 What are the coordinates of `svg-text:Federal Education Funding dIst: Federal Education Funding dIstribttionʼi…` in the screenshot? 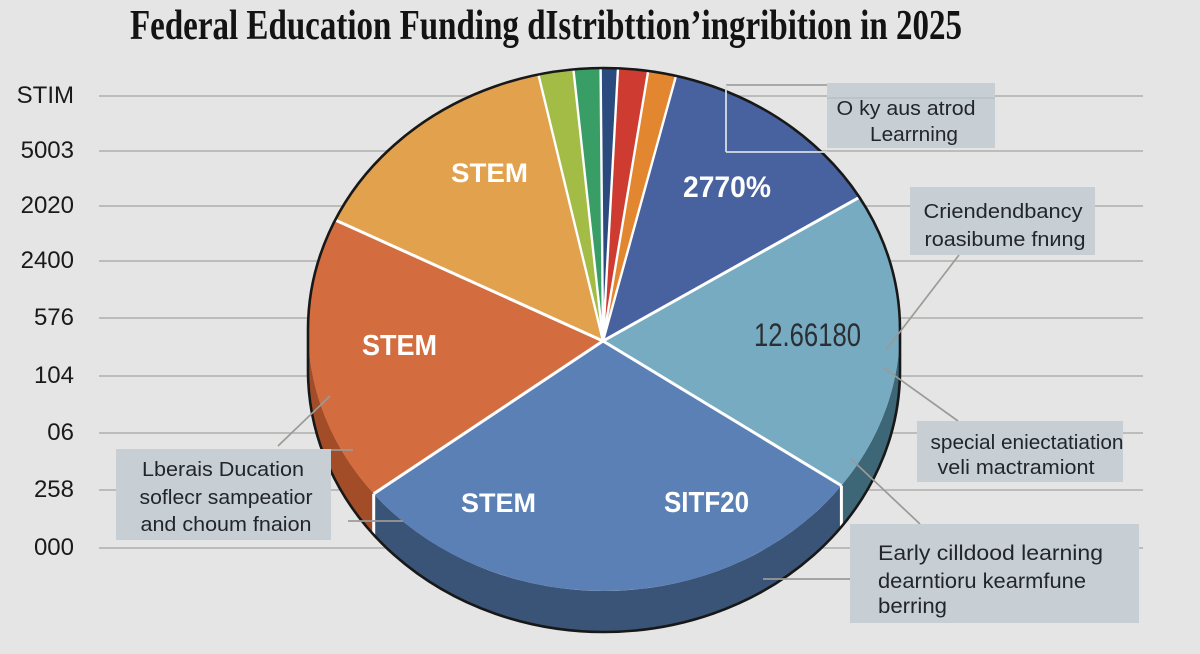 It's located at (546, 26).